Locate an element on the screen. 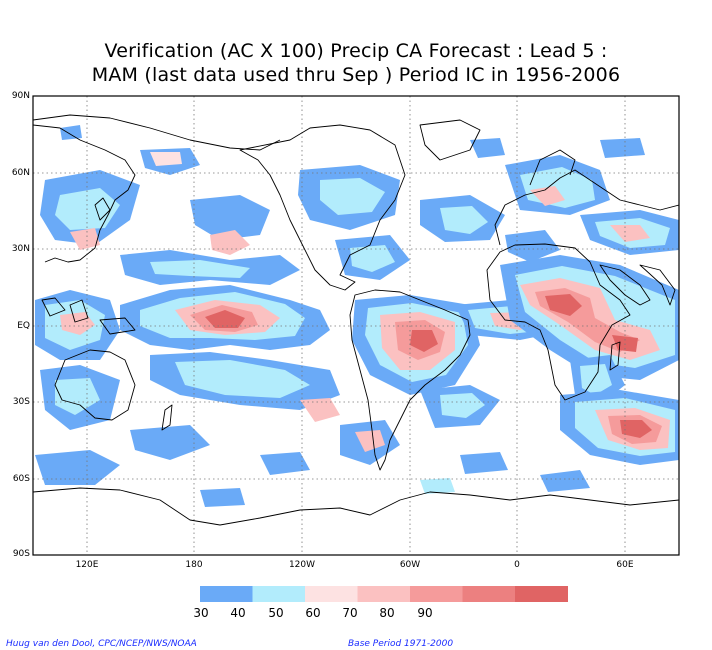 Image resolution: width=712 pixels, height=650 pixels. north-atlantic-l2 is located at coordinates (464, 220).